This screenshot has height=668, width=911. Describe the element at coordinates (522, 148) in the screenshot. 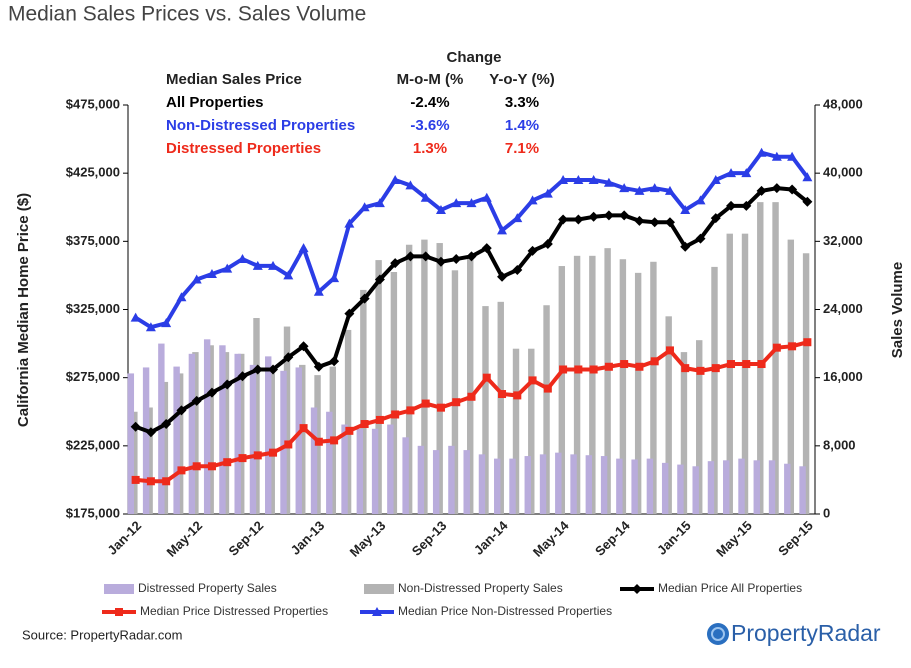

I see `table-cell: 7.1%` at that location.